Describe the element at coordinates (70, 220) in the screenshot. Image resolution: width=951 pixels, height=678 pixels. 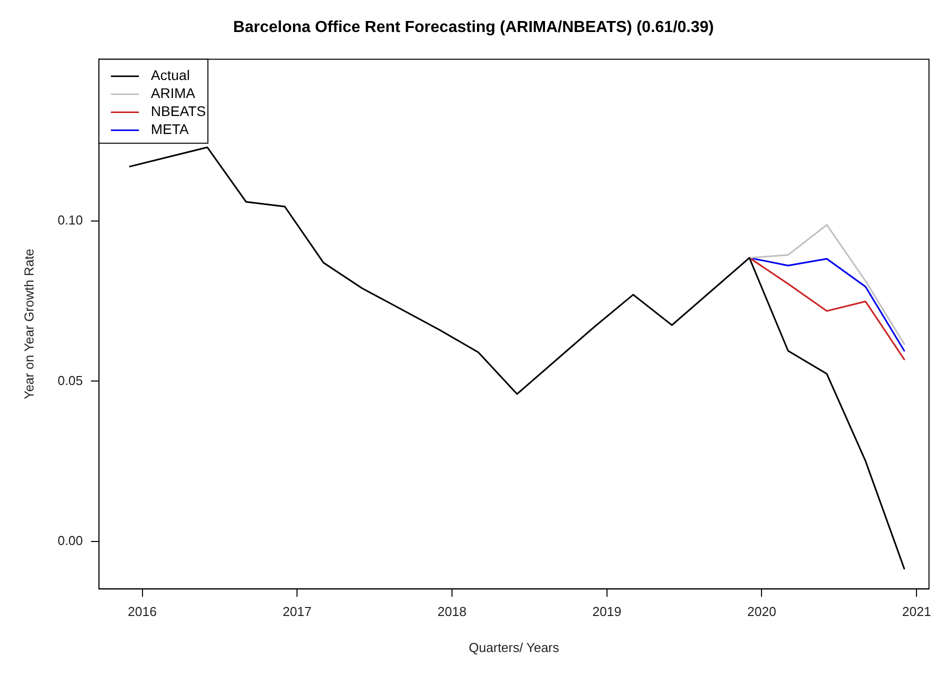
I see `y-tick-label: 0.10` at that location.